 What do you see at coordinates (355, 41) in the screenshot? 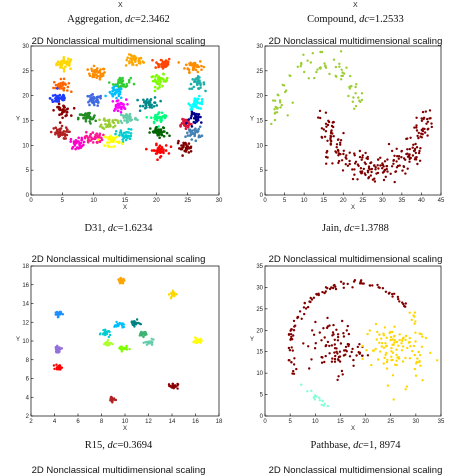
I see `panel-title-jain: 2D Nonclassical multidimensional scaling` at bounding box center [355, 41].